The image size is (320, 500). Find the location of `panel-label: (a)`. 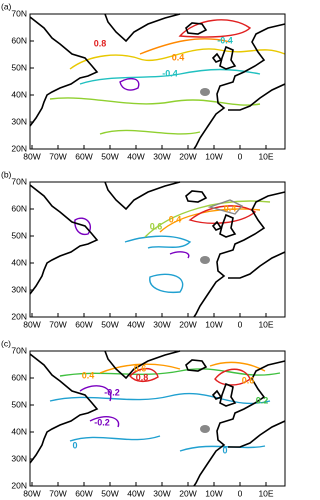

panel-label: (a) is located at coordinates (6, 6).